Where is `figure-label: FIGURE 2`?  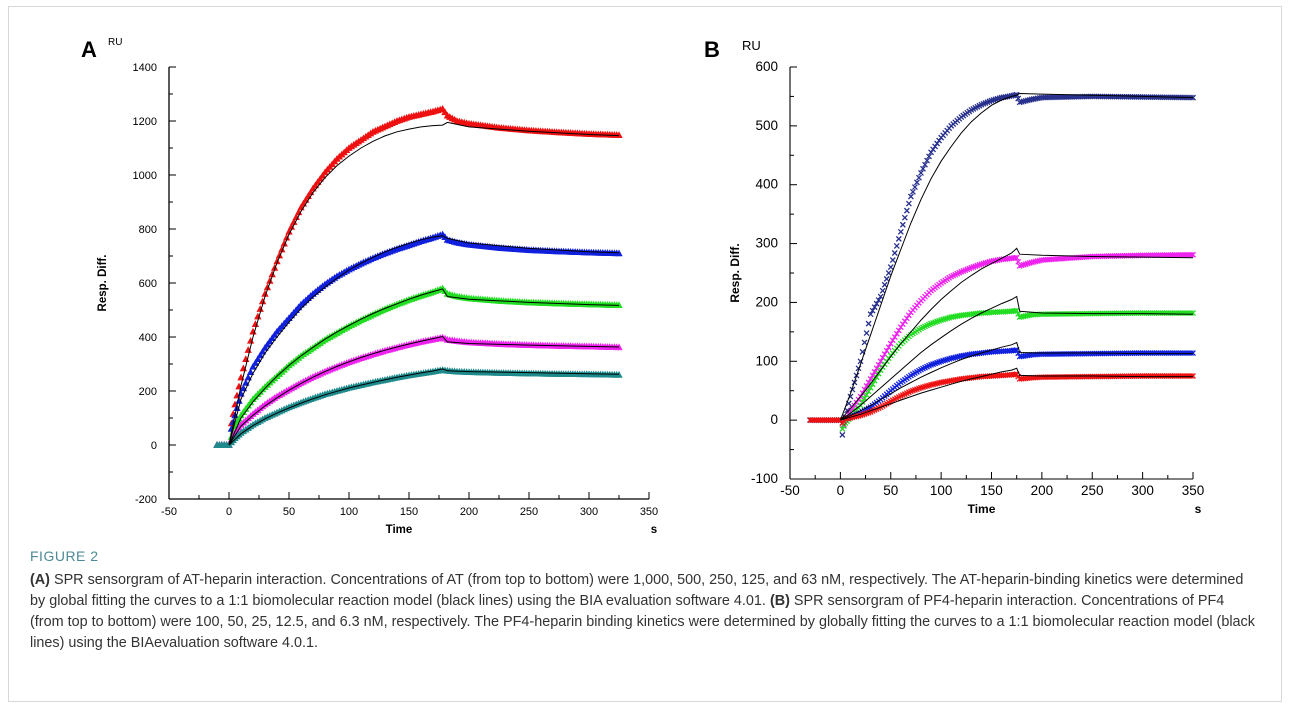 figure-label: FIGURE 2 is located at coordinates (64, 556).